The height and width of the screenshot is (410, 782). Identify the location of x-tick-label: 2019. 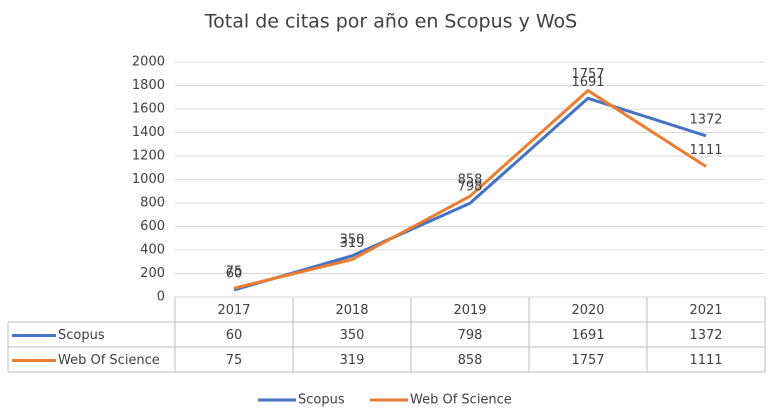
(469, 310).